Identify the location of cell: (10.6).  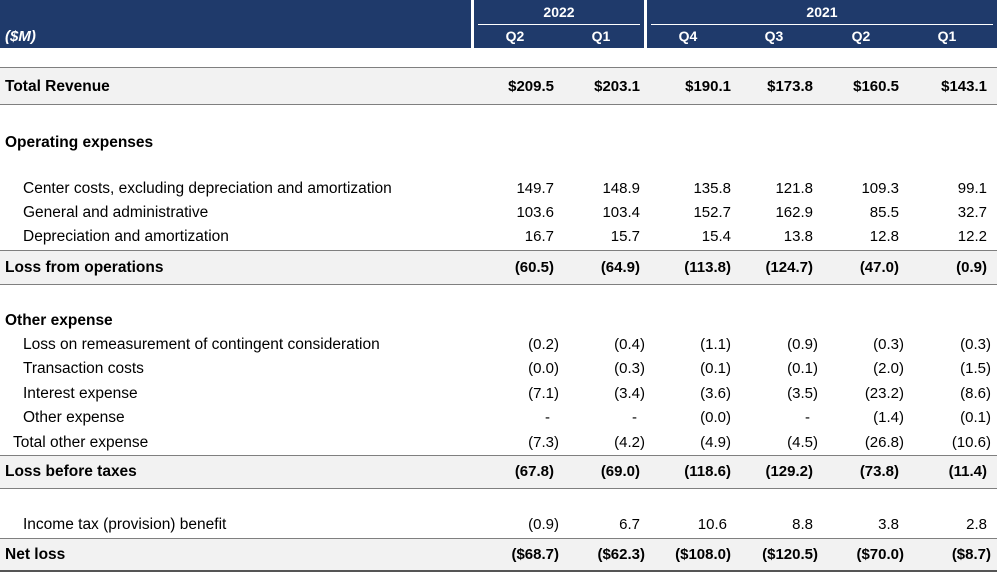
(971, 442).